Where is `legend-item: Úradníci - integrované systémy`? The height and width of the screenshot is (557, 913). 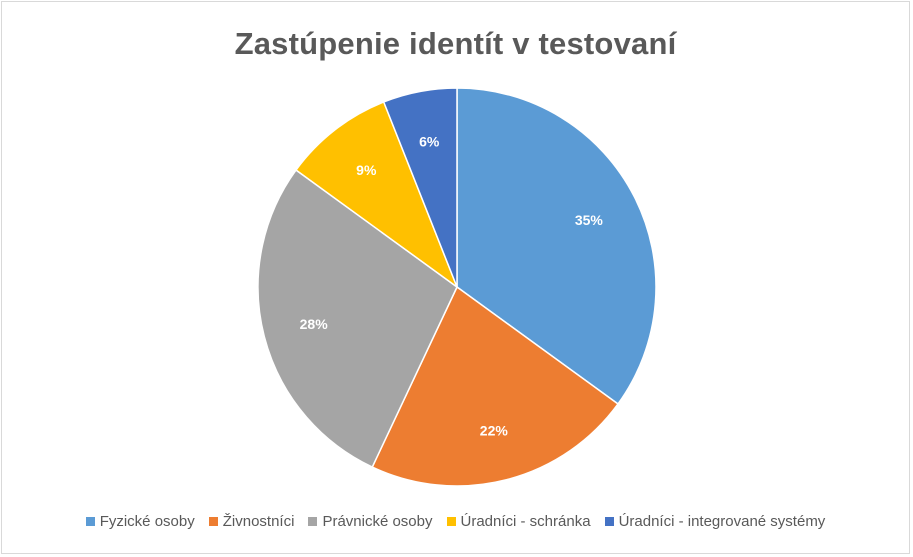
legend-item: Úradníci - integrované systémy is located at coordinates (715, 521).